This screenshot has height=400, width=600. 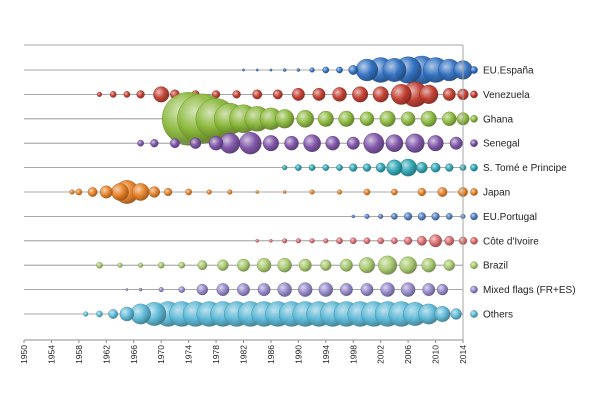 What do you see at coordinates (271, 354) in the screenshot?
I see `x-tick-label: 1986` at bounding box center [271, 354].